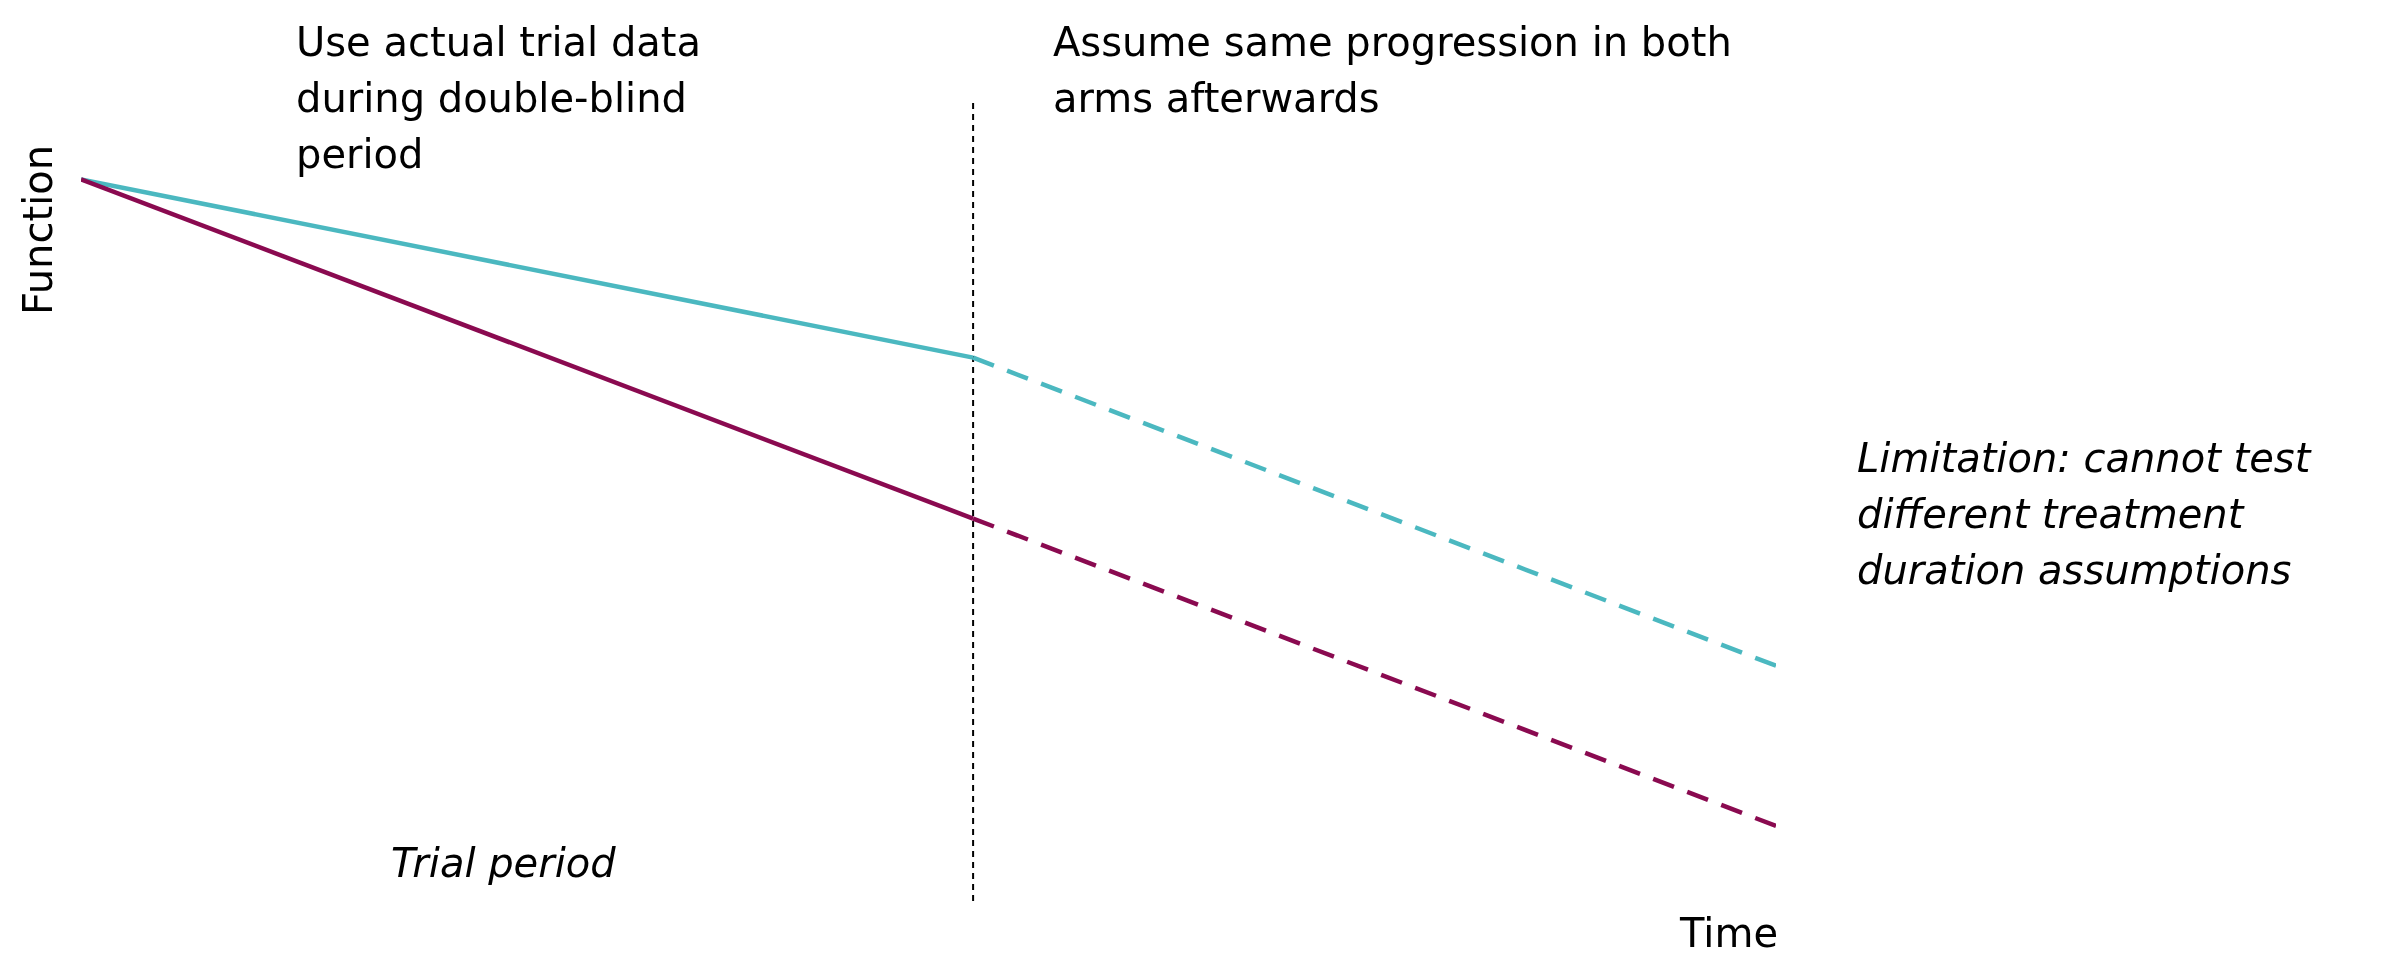 Image resolution: width=2407 pixels, height=962 pixels. I want to click on text: Limitation: cannot test different treatment duration assumptions, so click(2085, 514).